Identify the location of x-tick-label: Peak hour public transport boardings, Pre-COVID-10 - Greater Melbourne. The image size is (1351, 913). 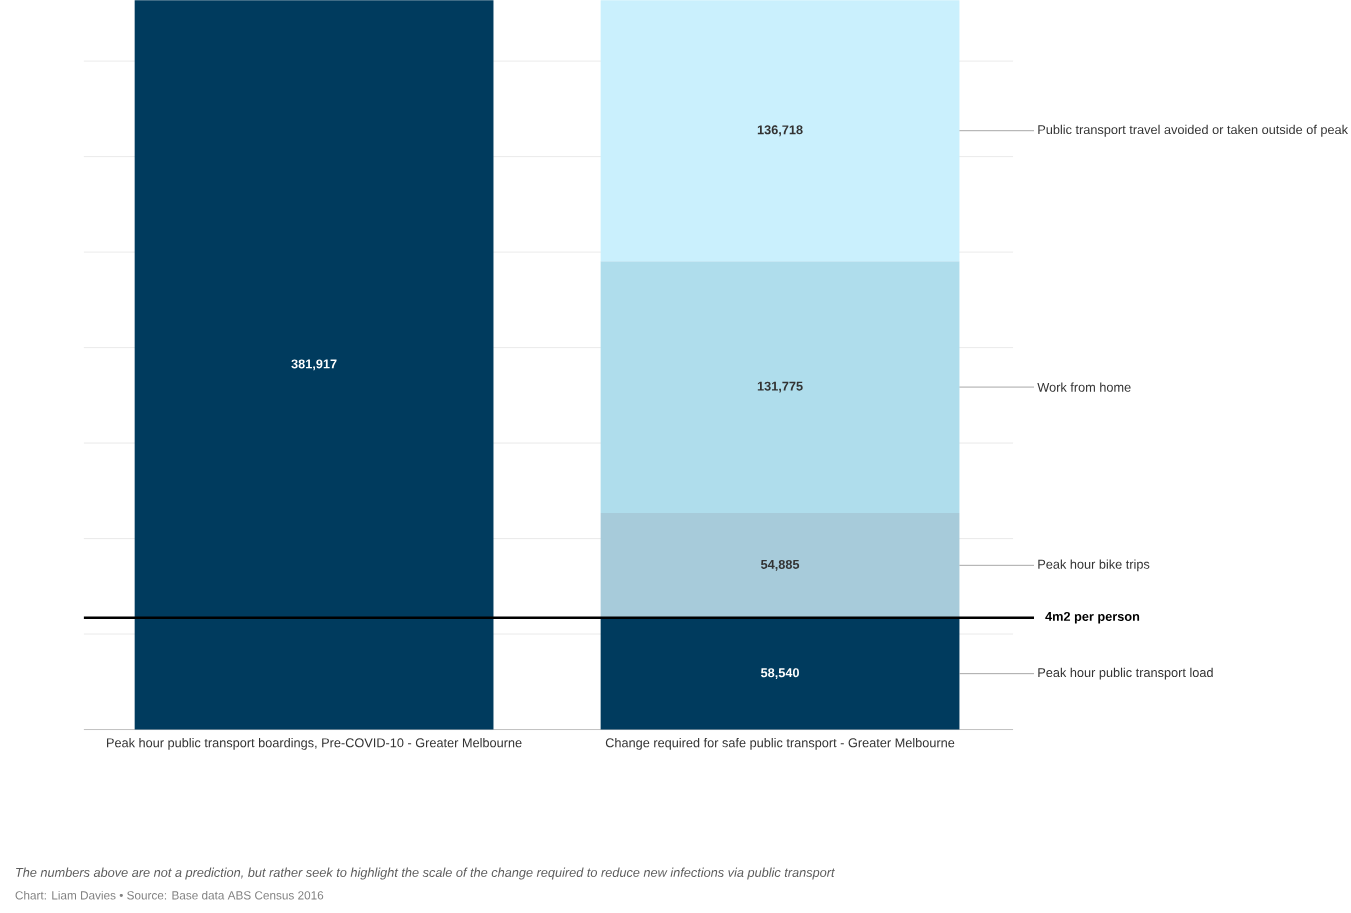
(314, 743).